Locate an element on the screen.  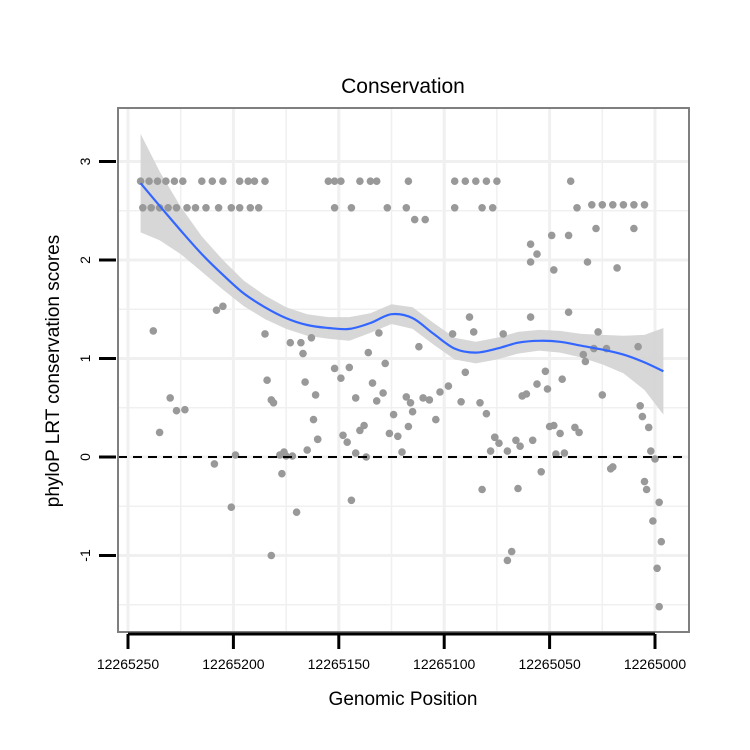
x-axis-label: Genomic Position is located at coordinates (403, 699).